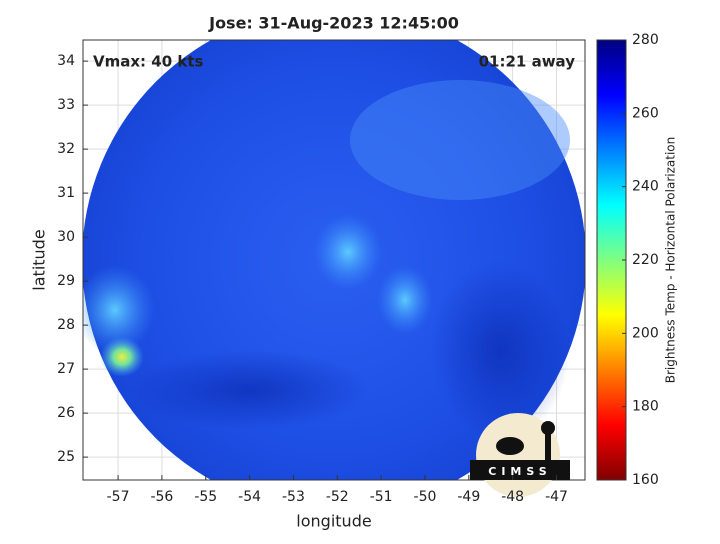 The image size is (720, 544). What do you see at coordinates (293, 497) in the screenshot?
I see `x-tick-label: -53` at bounding box center [293, 497].